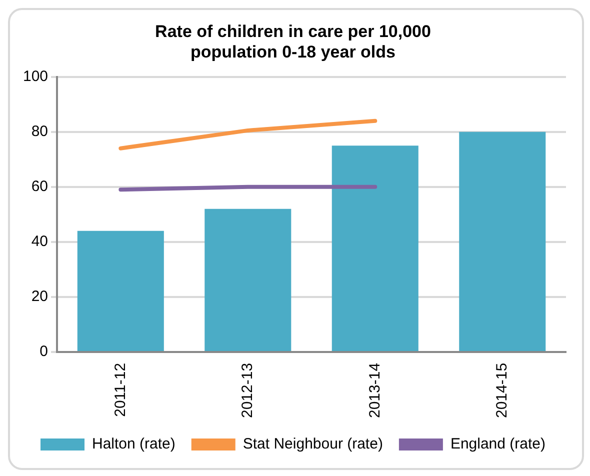  Describe the element at coordinates (120, 389) in the screenshot. I see `x-tick-label: 2011-12` at that location.